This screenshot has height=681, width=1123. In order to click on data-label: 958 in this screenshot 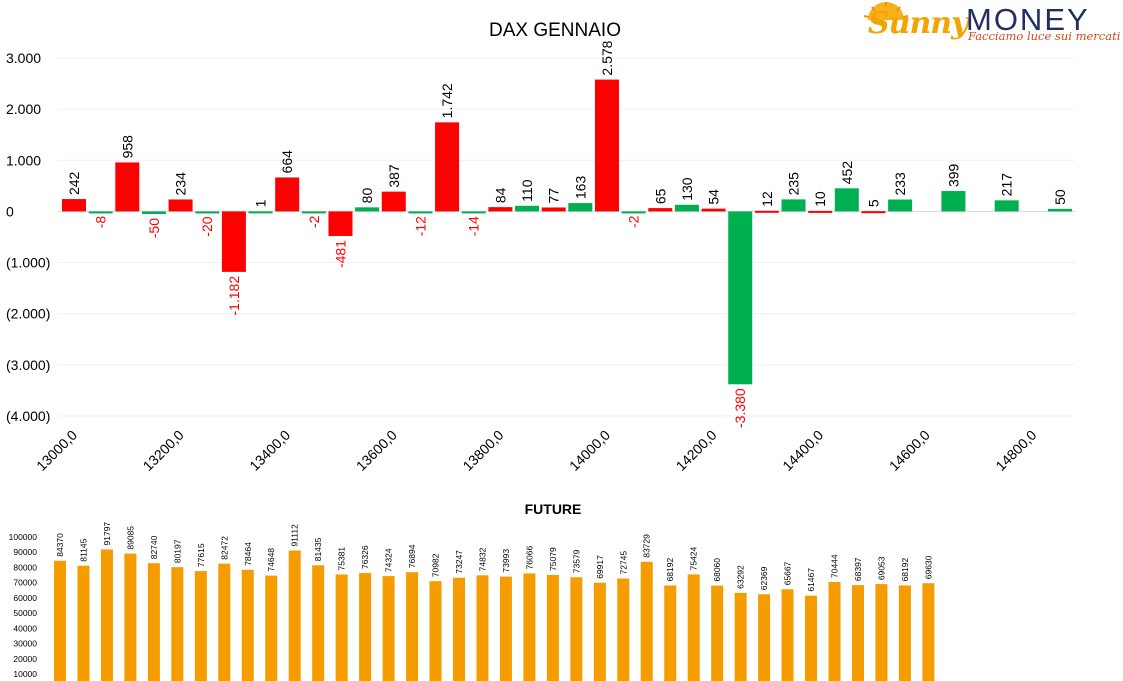, I will do `click(127, 147)`.